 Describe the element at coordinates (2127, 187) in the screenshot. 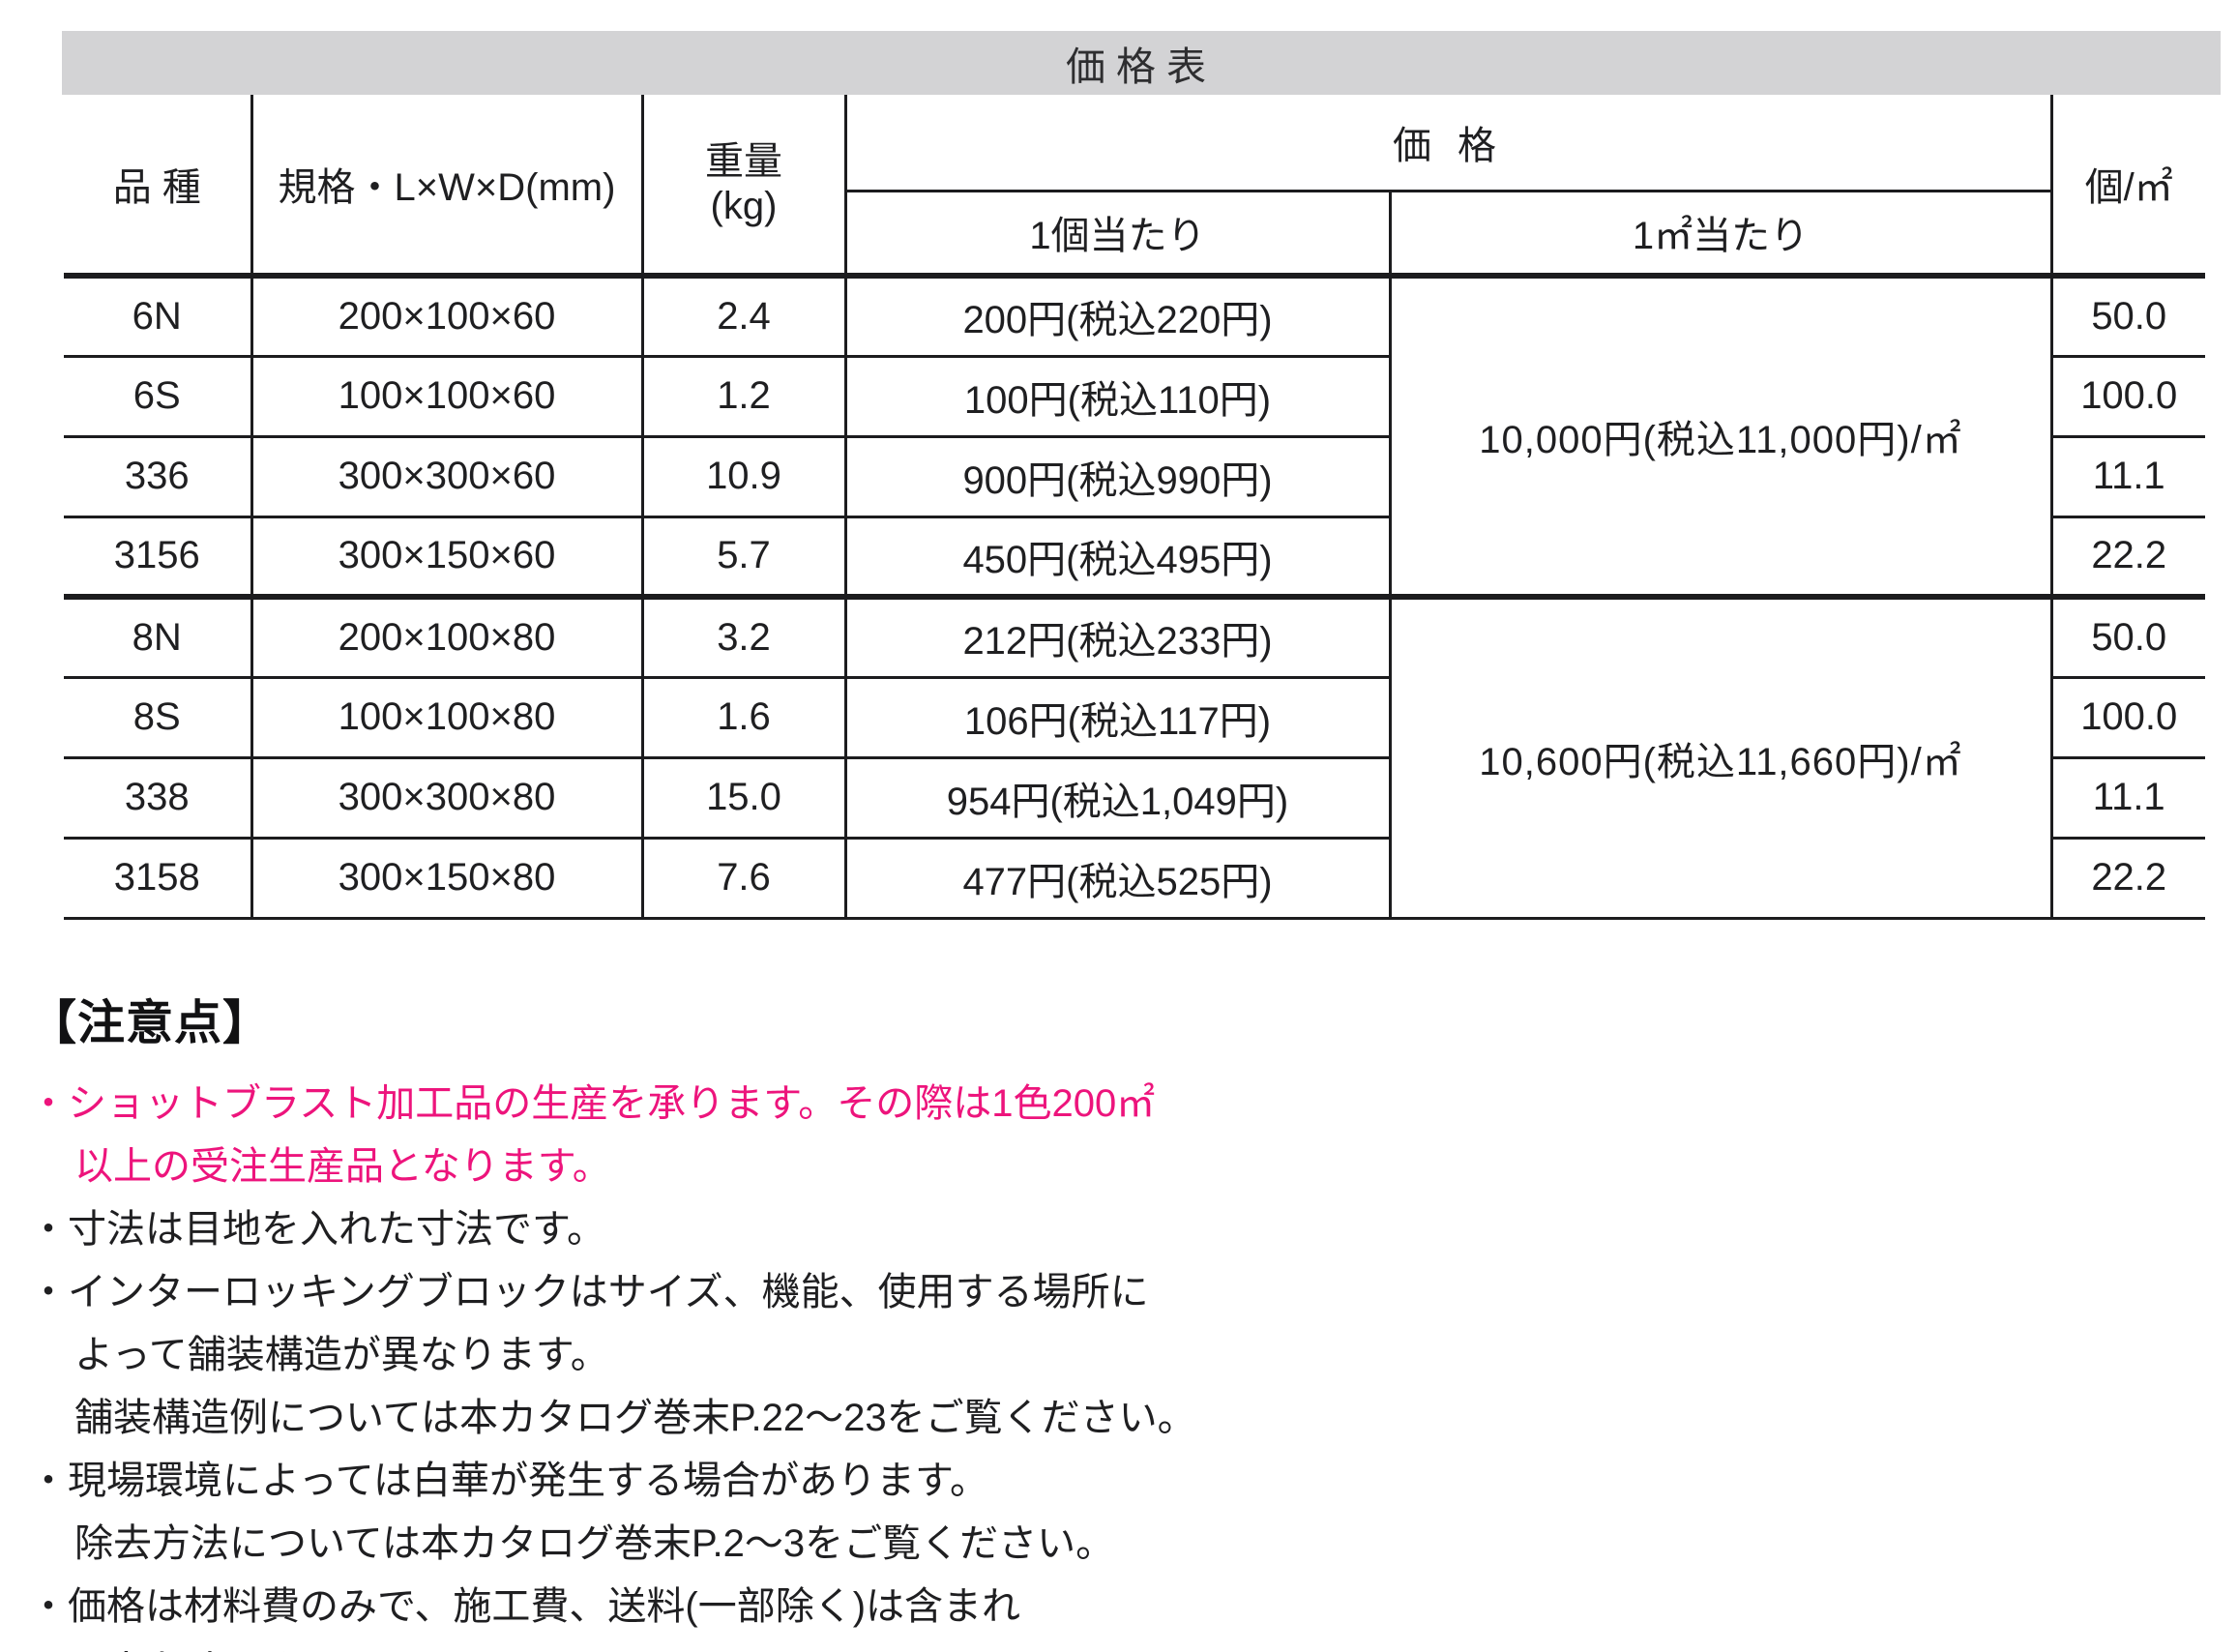

I see `header-per-sqm: 個/㎡` at that location.